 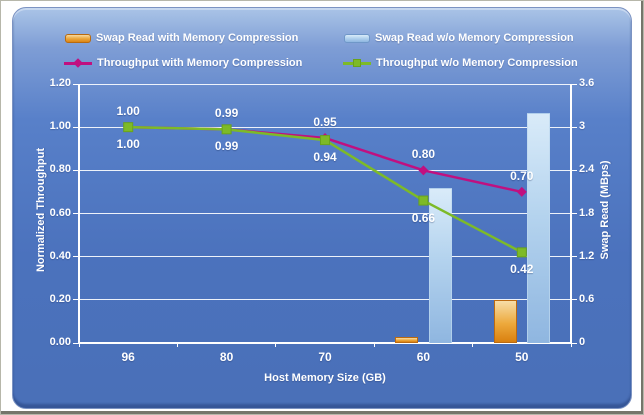 What do you see at coordinates (226, 357) in the screenshot?
I see `x-axis-category-label: 80` at bounding box center [226, 357].